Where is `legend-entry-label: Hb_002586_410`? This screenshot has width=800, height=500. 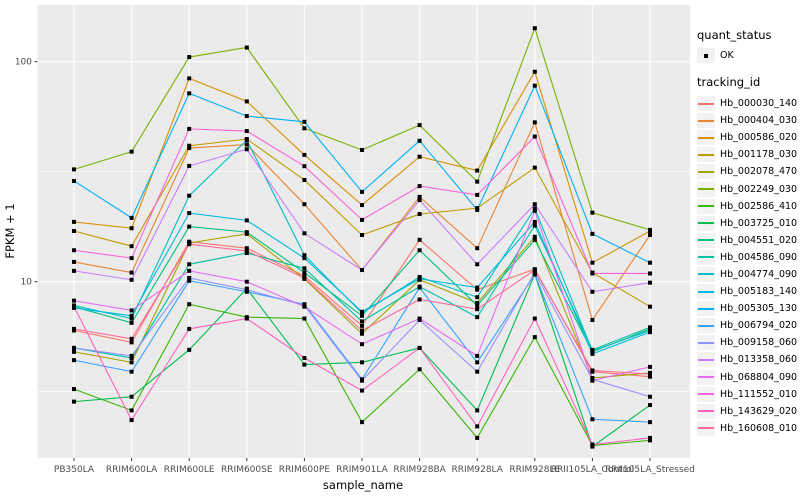 legend-entry-label: Hb_002586_410 is located at coordinates (759, 206).